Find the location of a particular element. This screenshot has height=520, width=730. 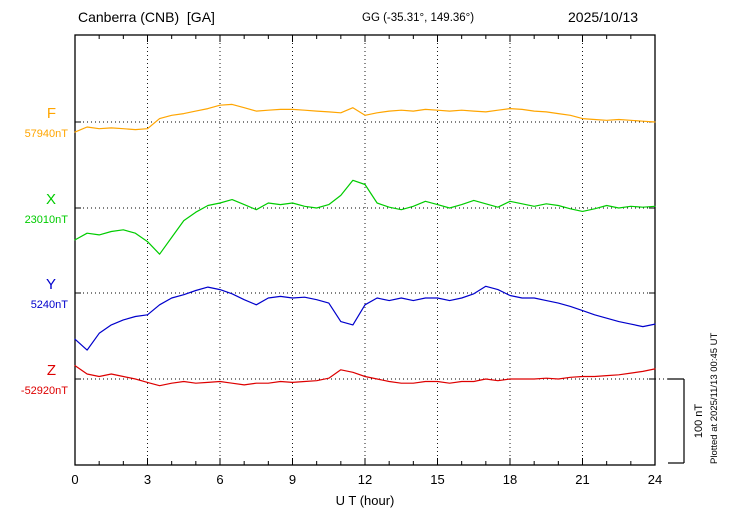

x-axis-title: U T (hour) is located at coordinates (365, 500).